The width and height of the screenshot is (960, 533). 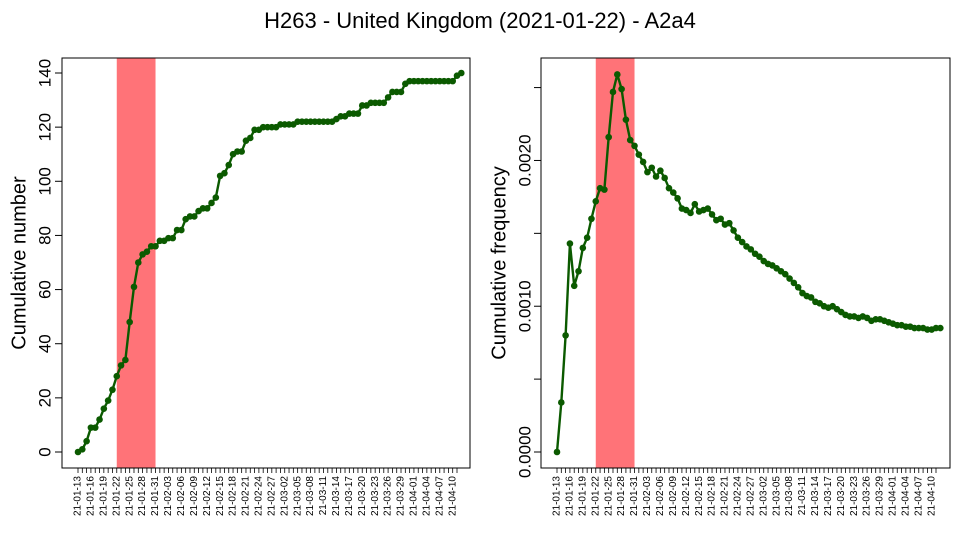 I want to click on y-axis-title: Cumulative frequency, so click(x=499, y=262).